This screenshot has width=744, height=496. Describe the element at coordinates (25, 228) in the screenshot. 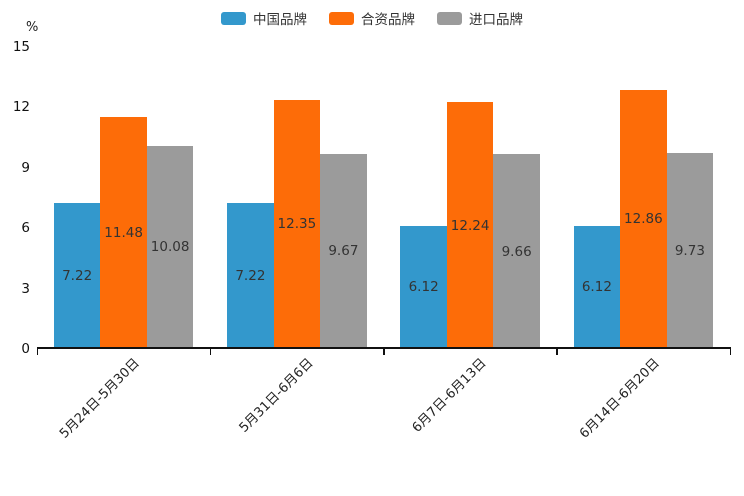

I see `y-axis-tick-label: 6` at that location.